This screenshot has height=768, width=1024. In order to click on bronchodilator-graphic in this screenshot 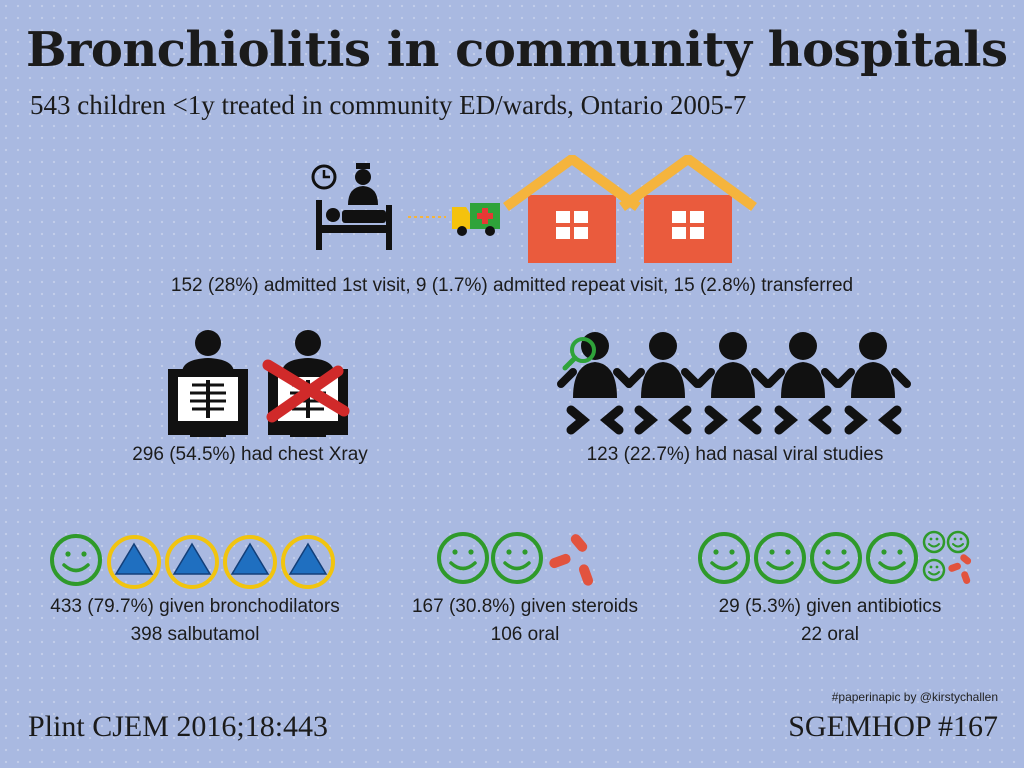, I will do `click(192, 561)`.